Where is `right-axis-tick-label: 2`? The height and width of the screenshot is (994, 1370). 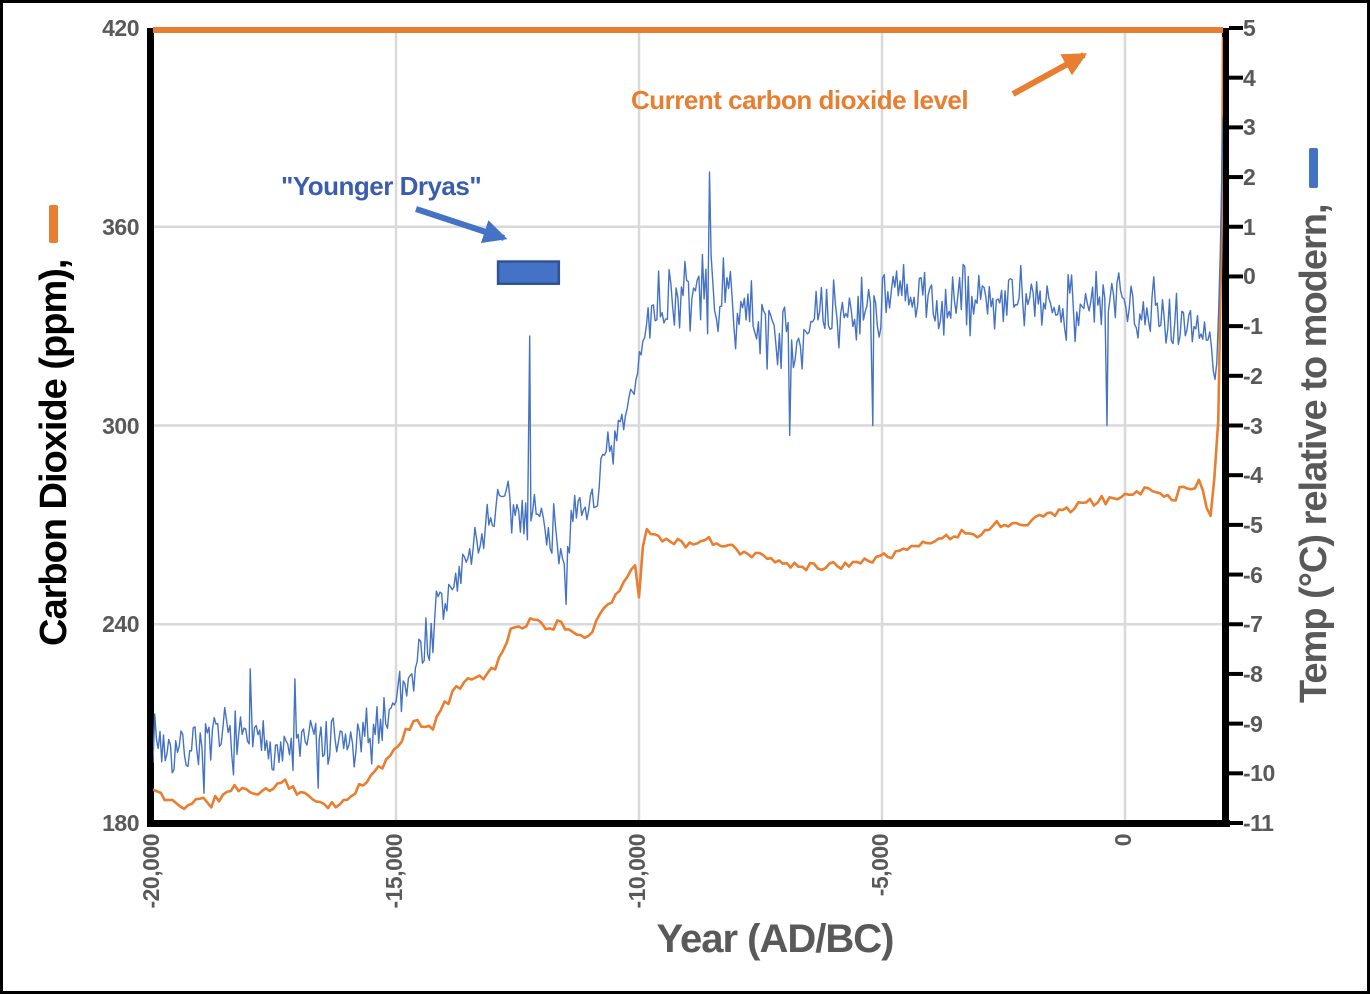
right-axis-tick-label: 2 is located at coordinates (1249, 177).